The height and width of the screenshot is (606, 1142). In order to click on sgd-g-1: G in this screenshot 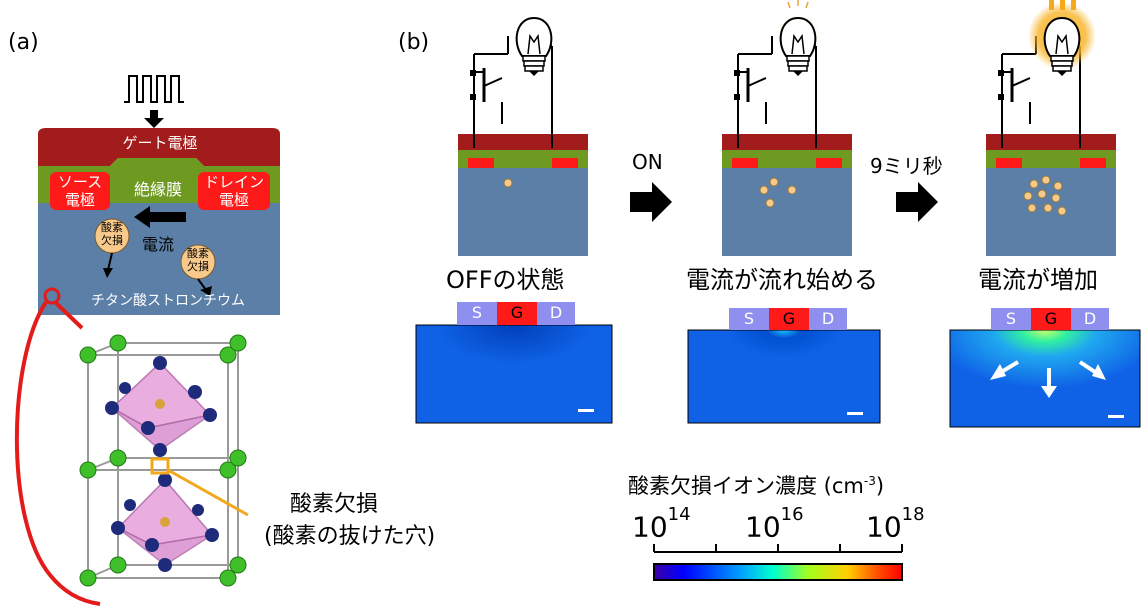, I will do `click(517, 312)`.